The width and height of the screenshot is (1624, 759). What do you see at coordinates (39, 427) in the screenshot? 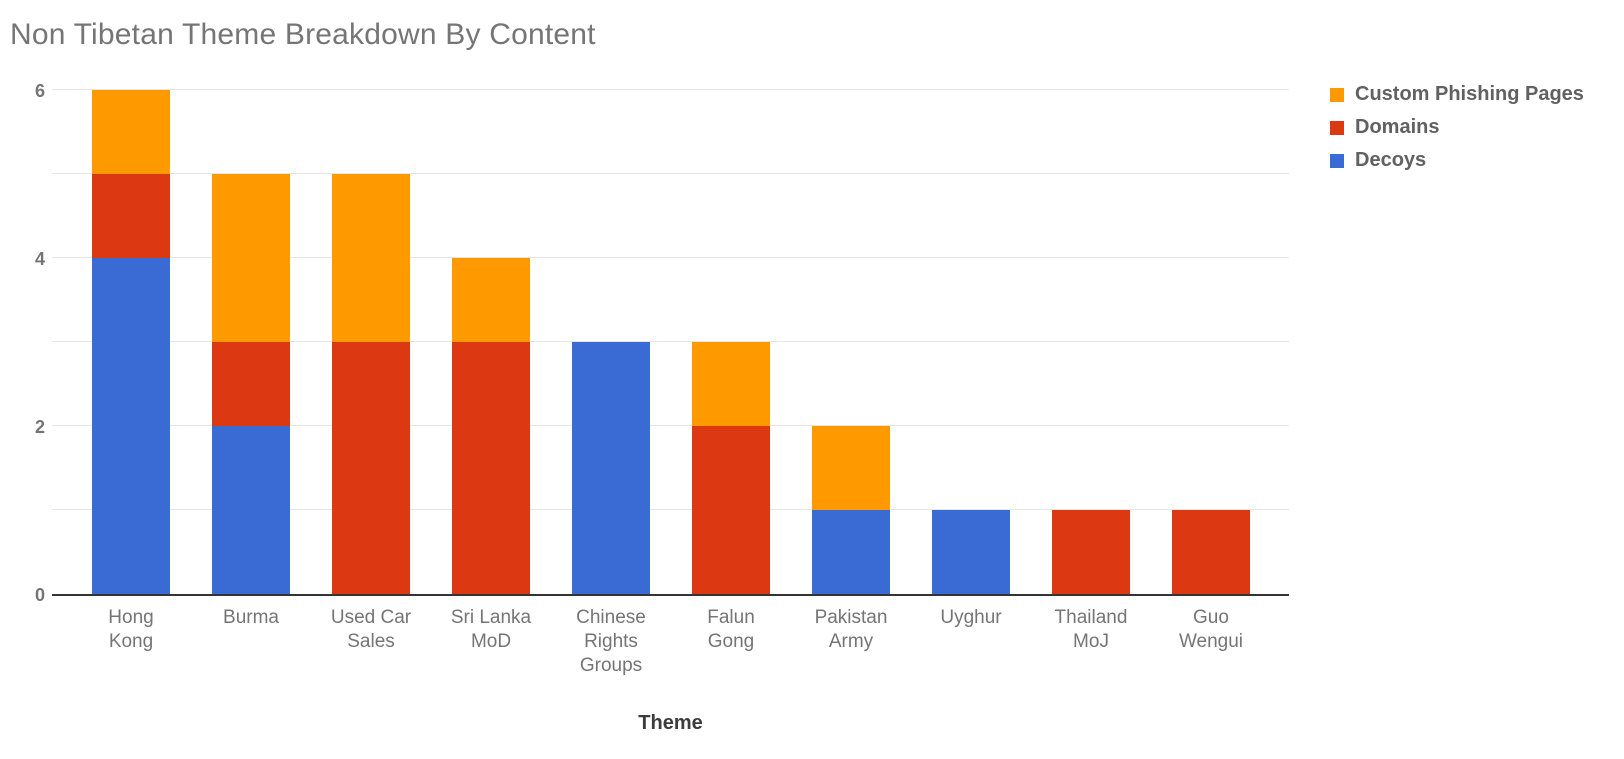
I see `y-tick-label-2: 2` at bounding box center [39, 427].